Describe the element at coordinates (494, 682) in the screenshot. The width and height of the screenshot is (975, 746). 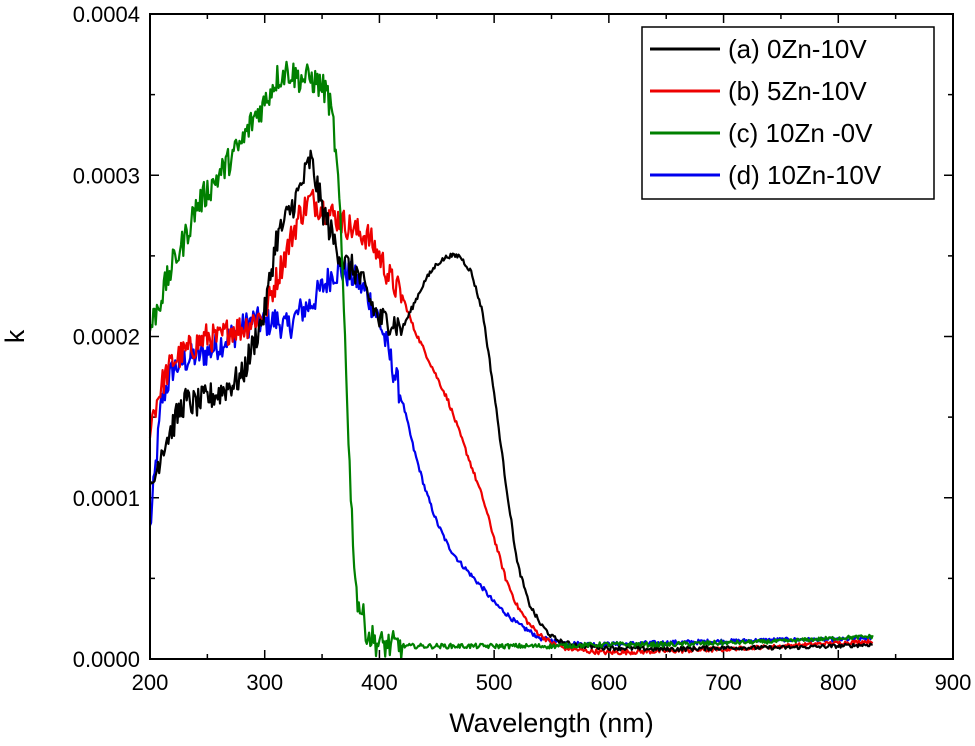
I see `x-tick-label: 500` at that location.